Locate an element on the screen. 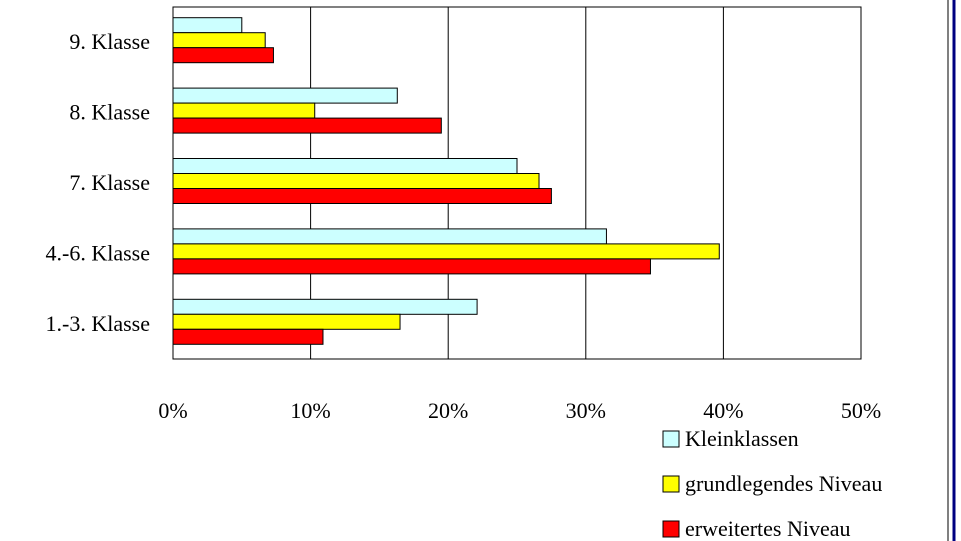 This screenshot has height=541, width=961. x-tick-labels: 0% 10% 20% 30% 40% 50% is located at coordinates (519, 410).